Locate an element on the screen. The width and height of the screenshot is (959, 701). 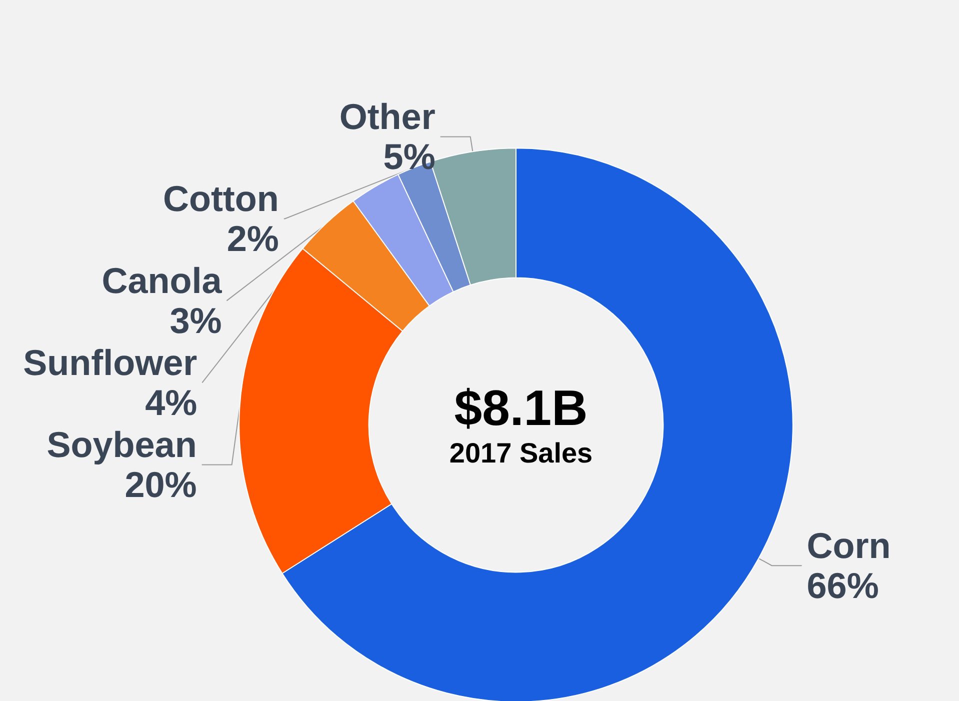
data-label: 2% is located at coordinates (252, 239).